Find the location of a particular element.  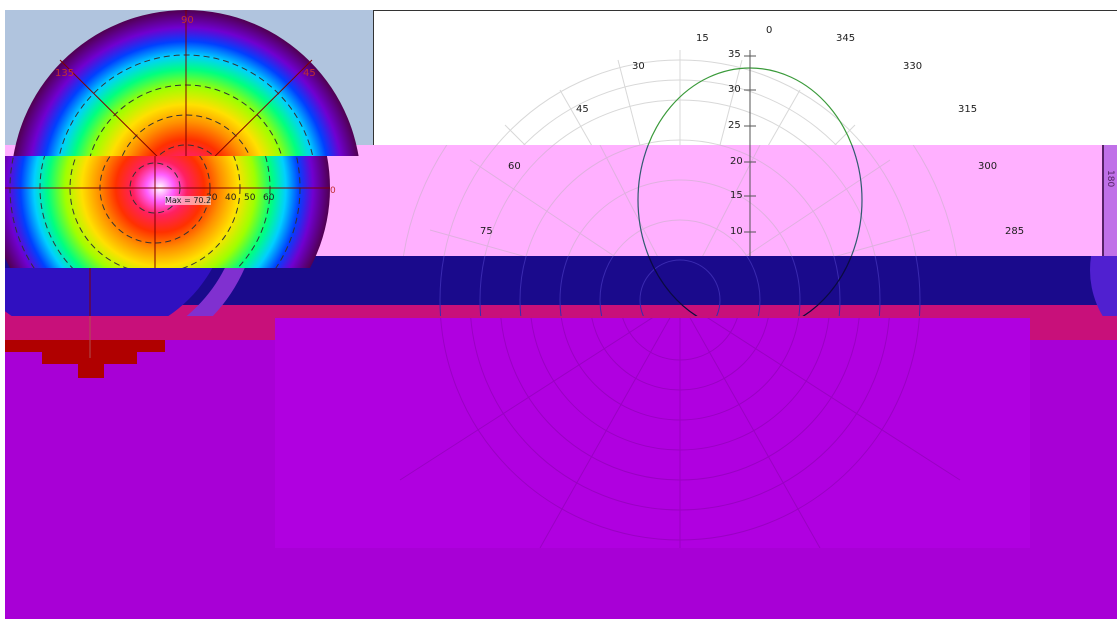

left-angle-label-135: 135 is located at coordinates (65, 73).